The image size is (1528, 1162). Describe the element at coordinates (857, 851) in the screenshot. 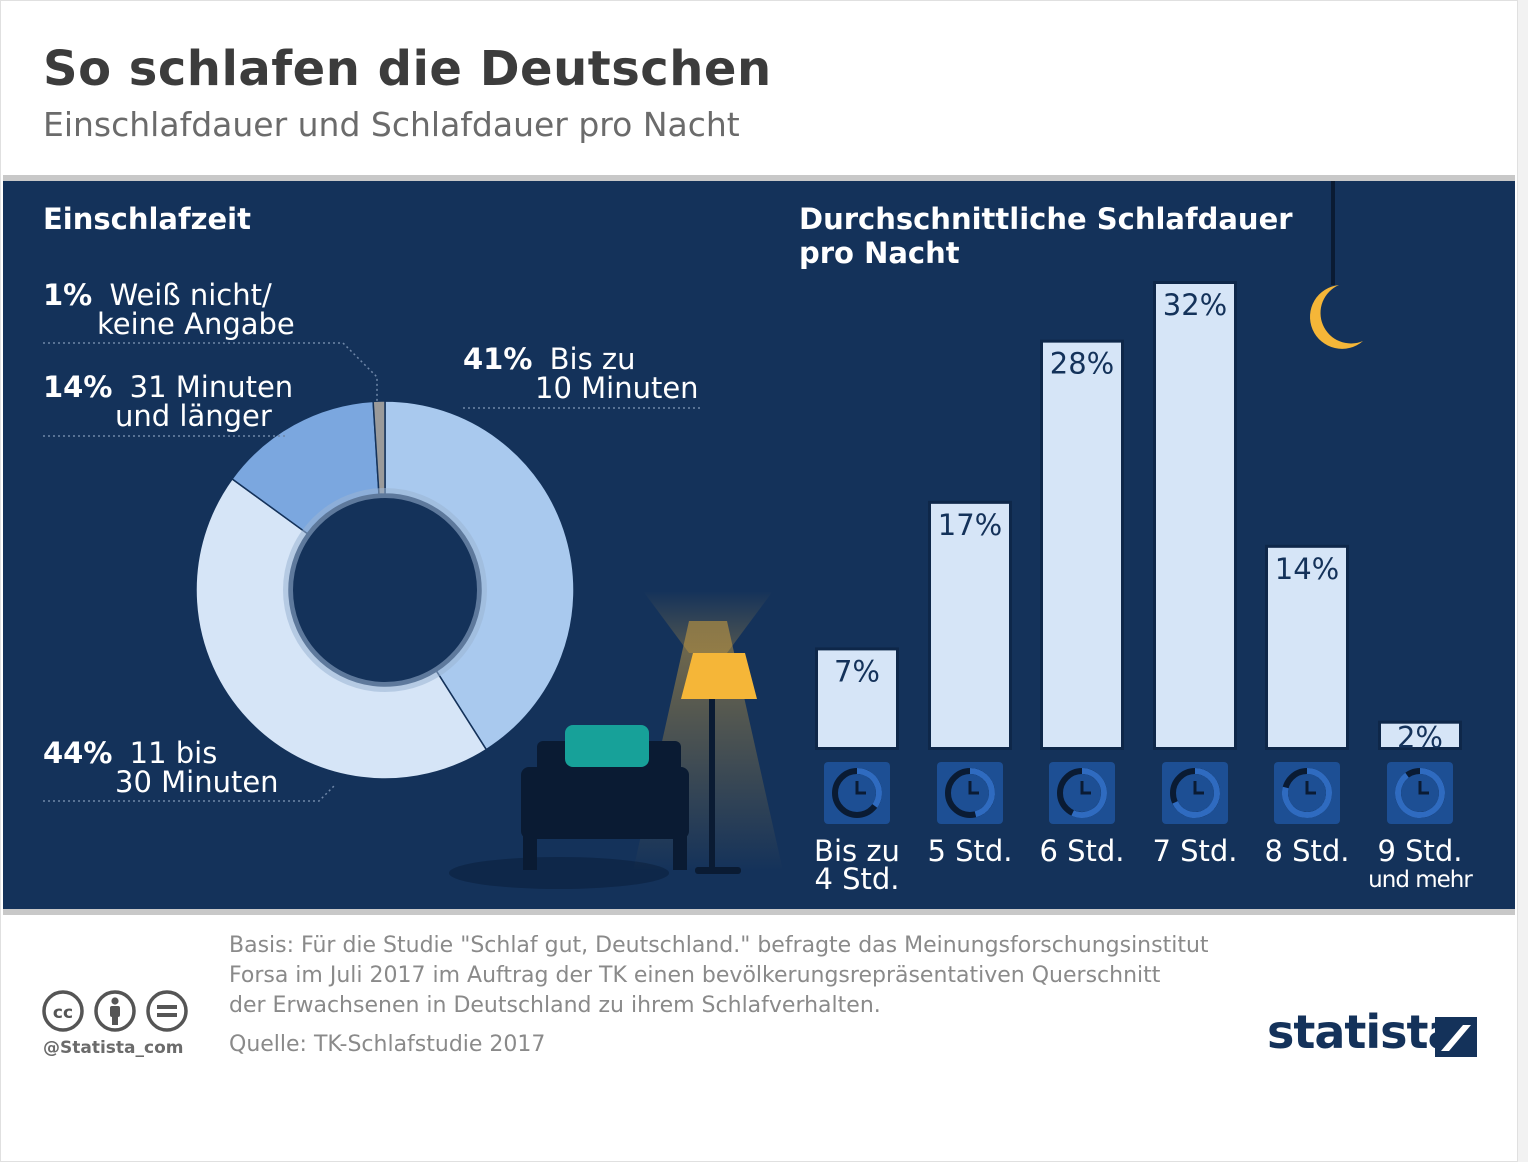

I see `category-label: Bis zu` at that location.